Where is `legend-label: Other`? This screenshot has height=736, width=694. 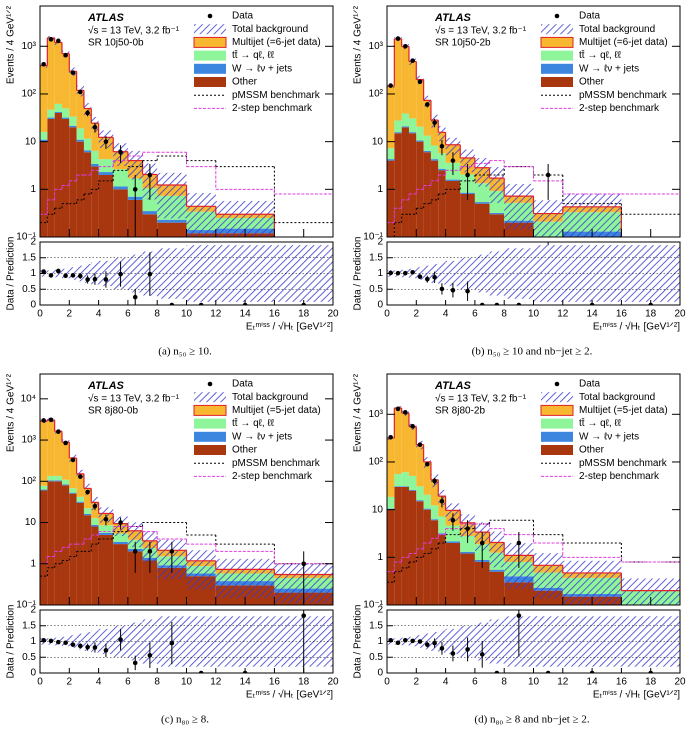 legend-label: Other is located at coordinates (245, 450).